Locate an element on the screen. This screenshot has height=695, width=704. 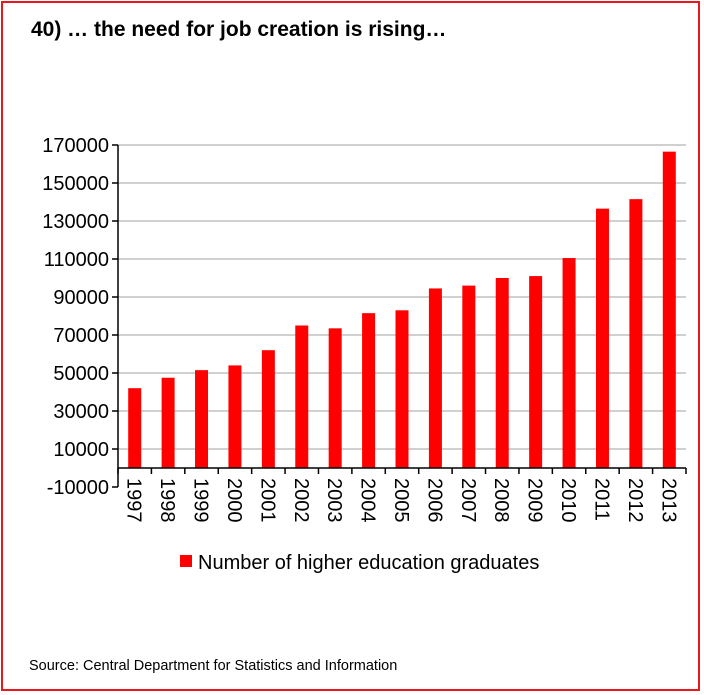
x-tick-label: 2007 is located at coordinates (468, 500).